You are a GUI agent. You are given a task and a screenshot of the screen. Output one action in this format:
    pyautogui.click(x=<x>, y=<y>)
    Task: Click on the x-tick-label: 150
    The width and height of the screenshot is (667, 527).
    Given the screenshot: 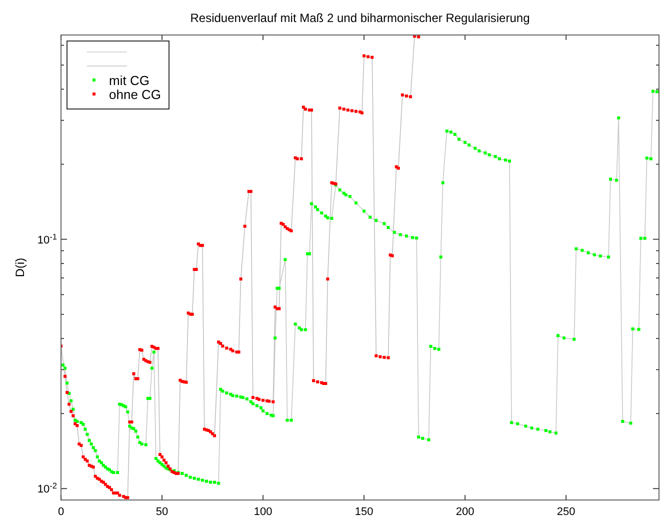 What is the action you would take?
    pyautogui.click(x=364, y=512)
    